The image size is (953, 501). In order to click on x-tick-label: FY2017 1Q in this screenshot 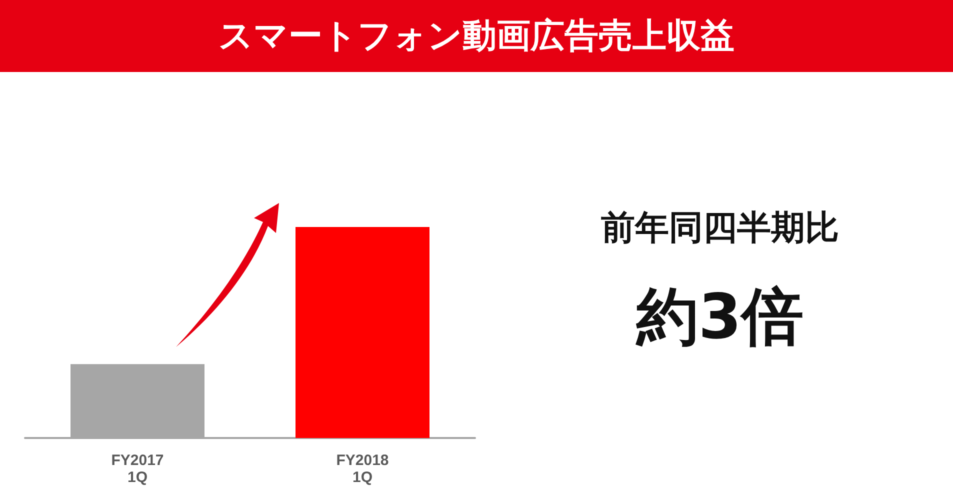, I will do `click(137, 469)`.